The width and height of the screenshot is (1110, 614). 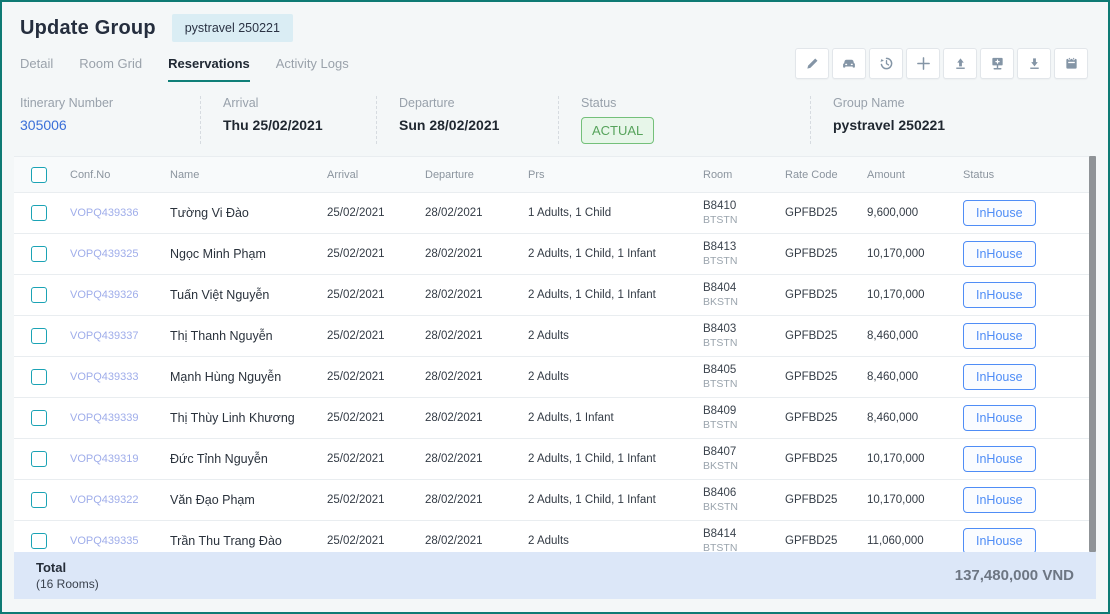 I want to click on tab-reservations: Reservations, so click(x=209, y=69).